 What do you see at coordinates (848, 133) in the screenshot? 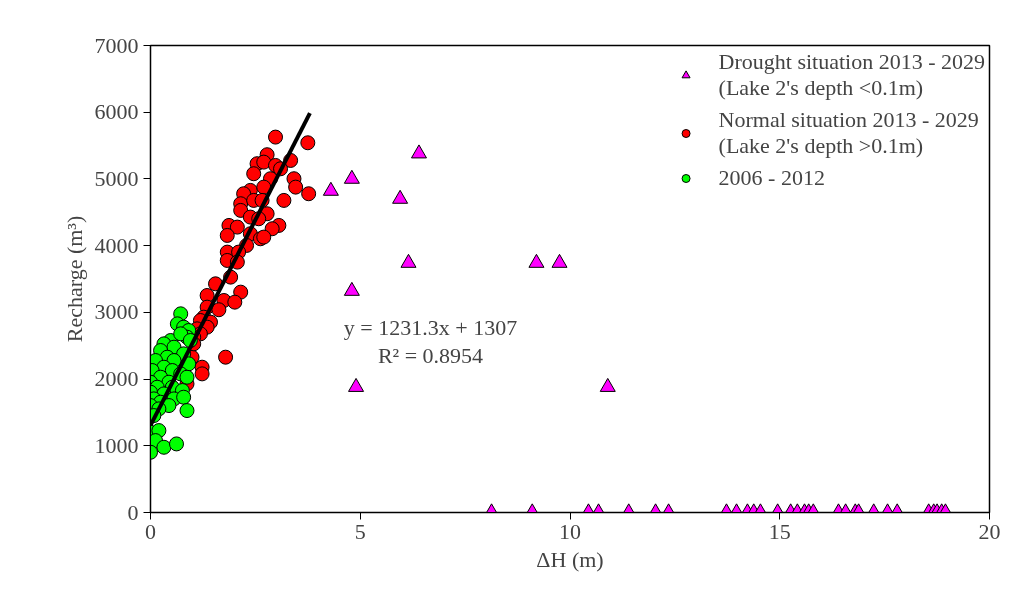
I see `legend-label: Normal situation 2013 - 2029 (Lake 2's depth >0.1m)` at bounding box center [848, 133].